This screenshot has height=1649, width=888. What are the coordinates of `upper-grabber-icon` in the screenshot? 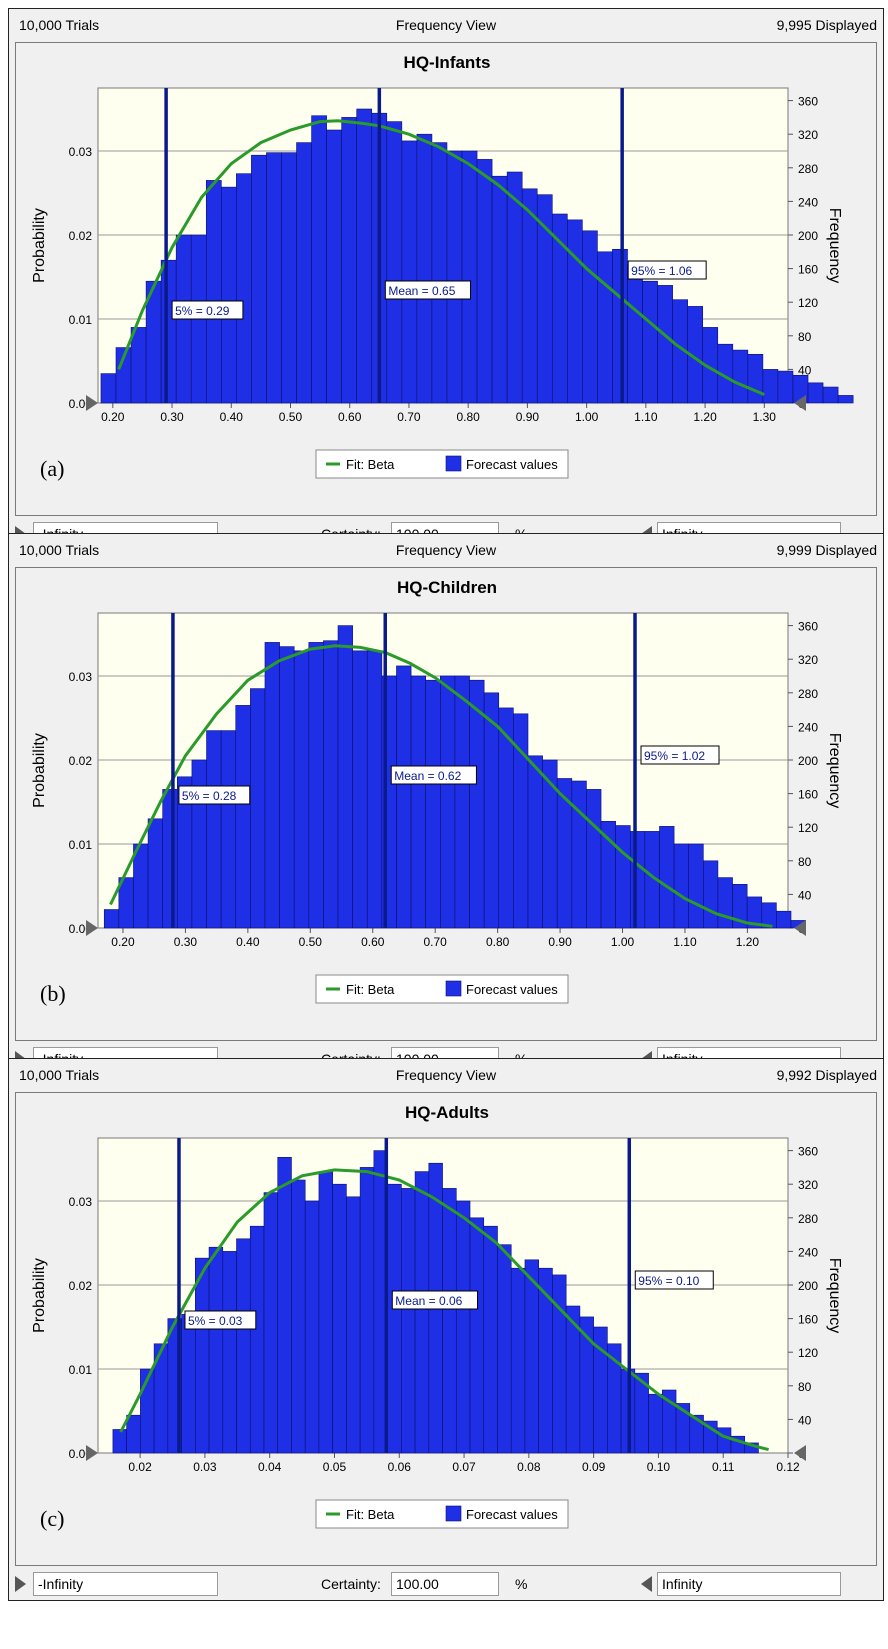 It's located at (646, 1584).